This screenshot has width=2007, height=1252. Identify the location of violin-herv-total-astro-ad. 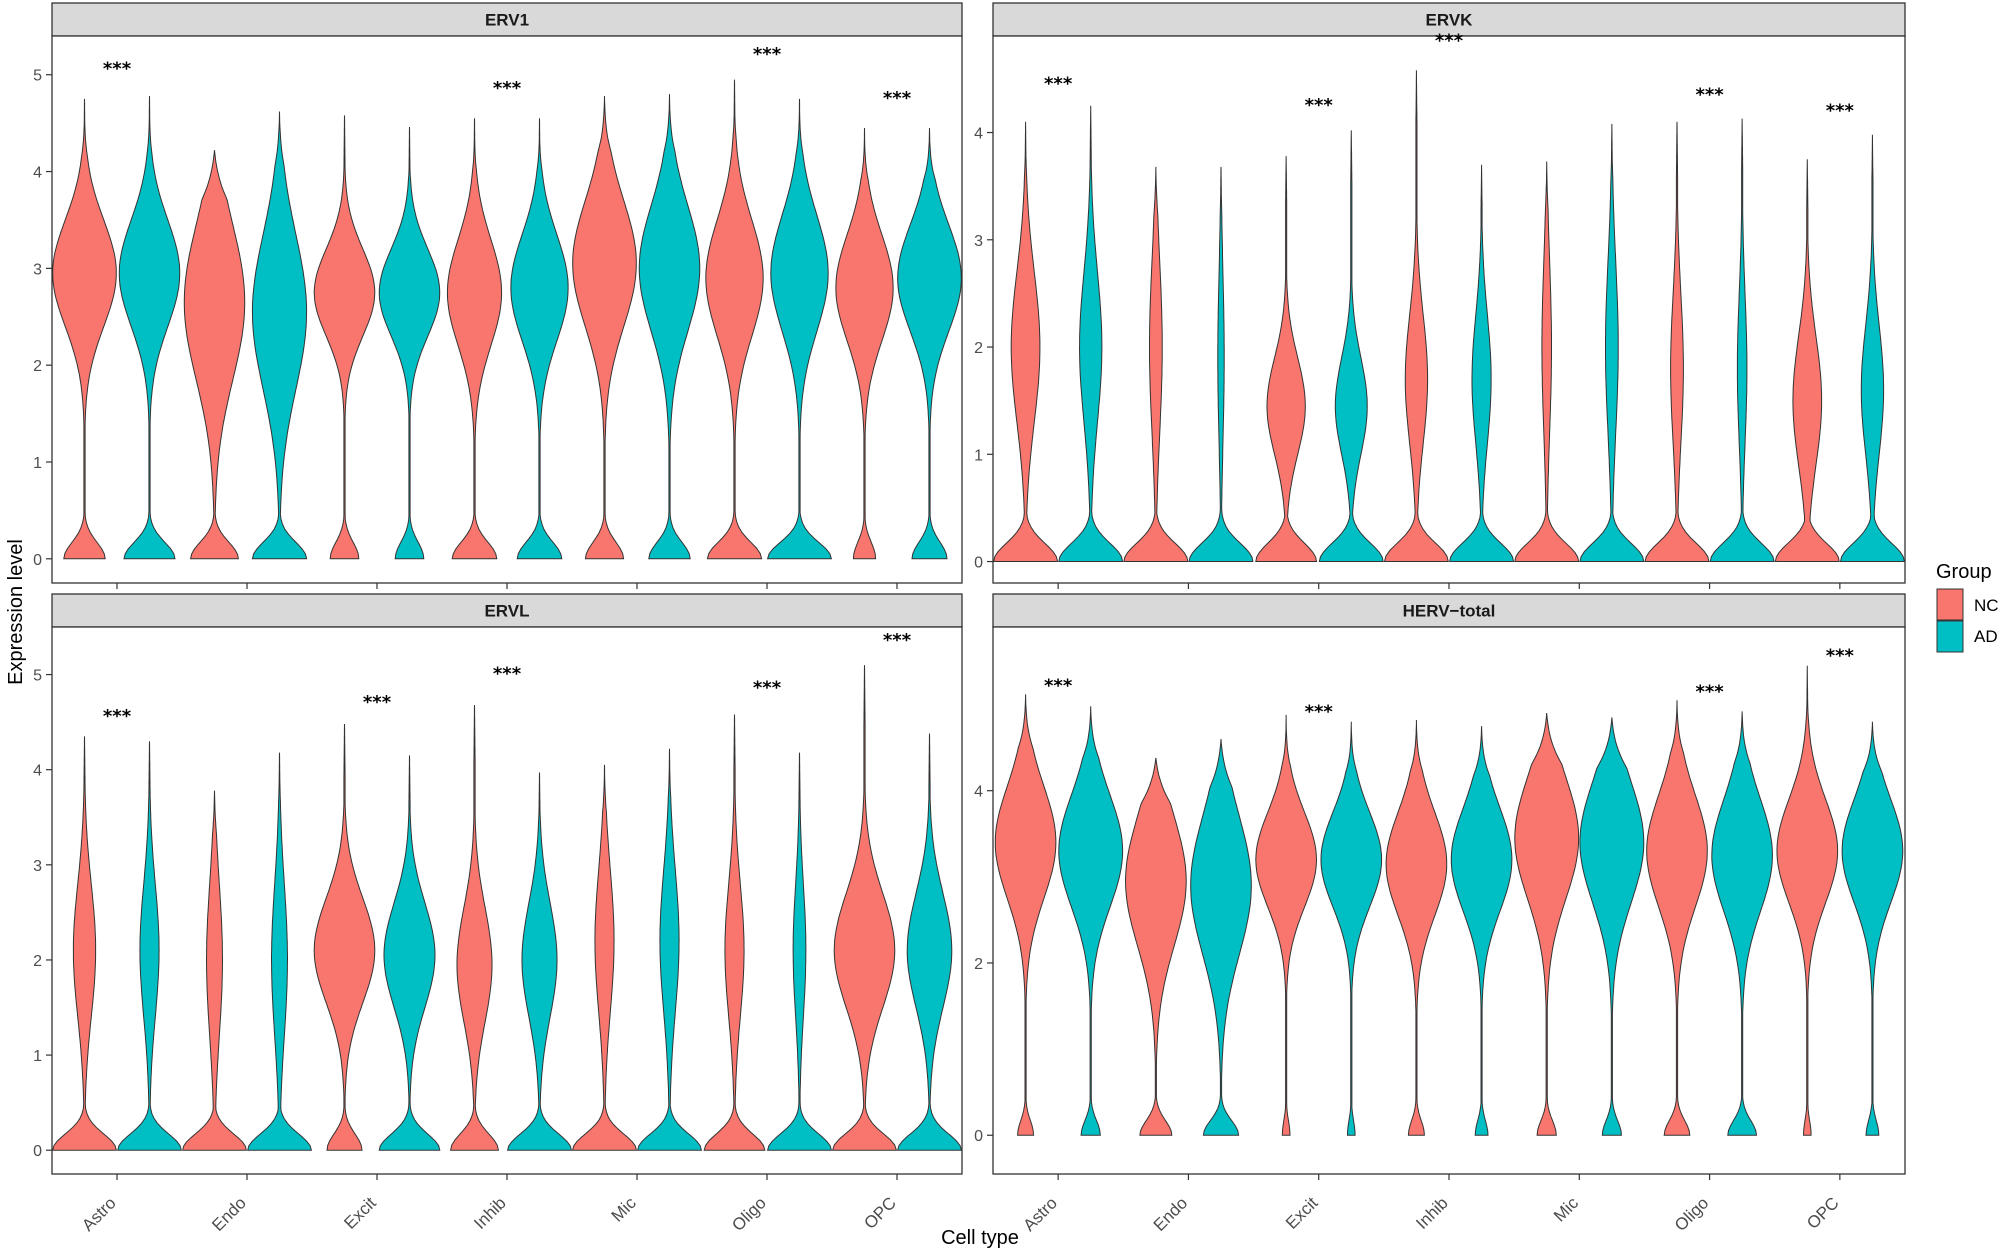
(1091, 921).